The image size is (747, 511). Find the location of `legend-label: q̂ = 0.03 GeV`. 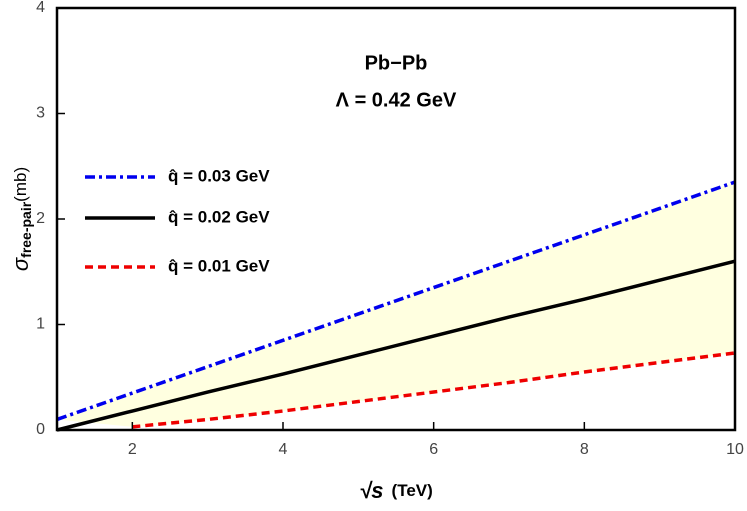

legend-label: q̂ = 0.03 GeV is located at coordinates (219, 175).